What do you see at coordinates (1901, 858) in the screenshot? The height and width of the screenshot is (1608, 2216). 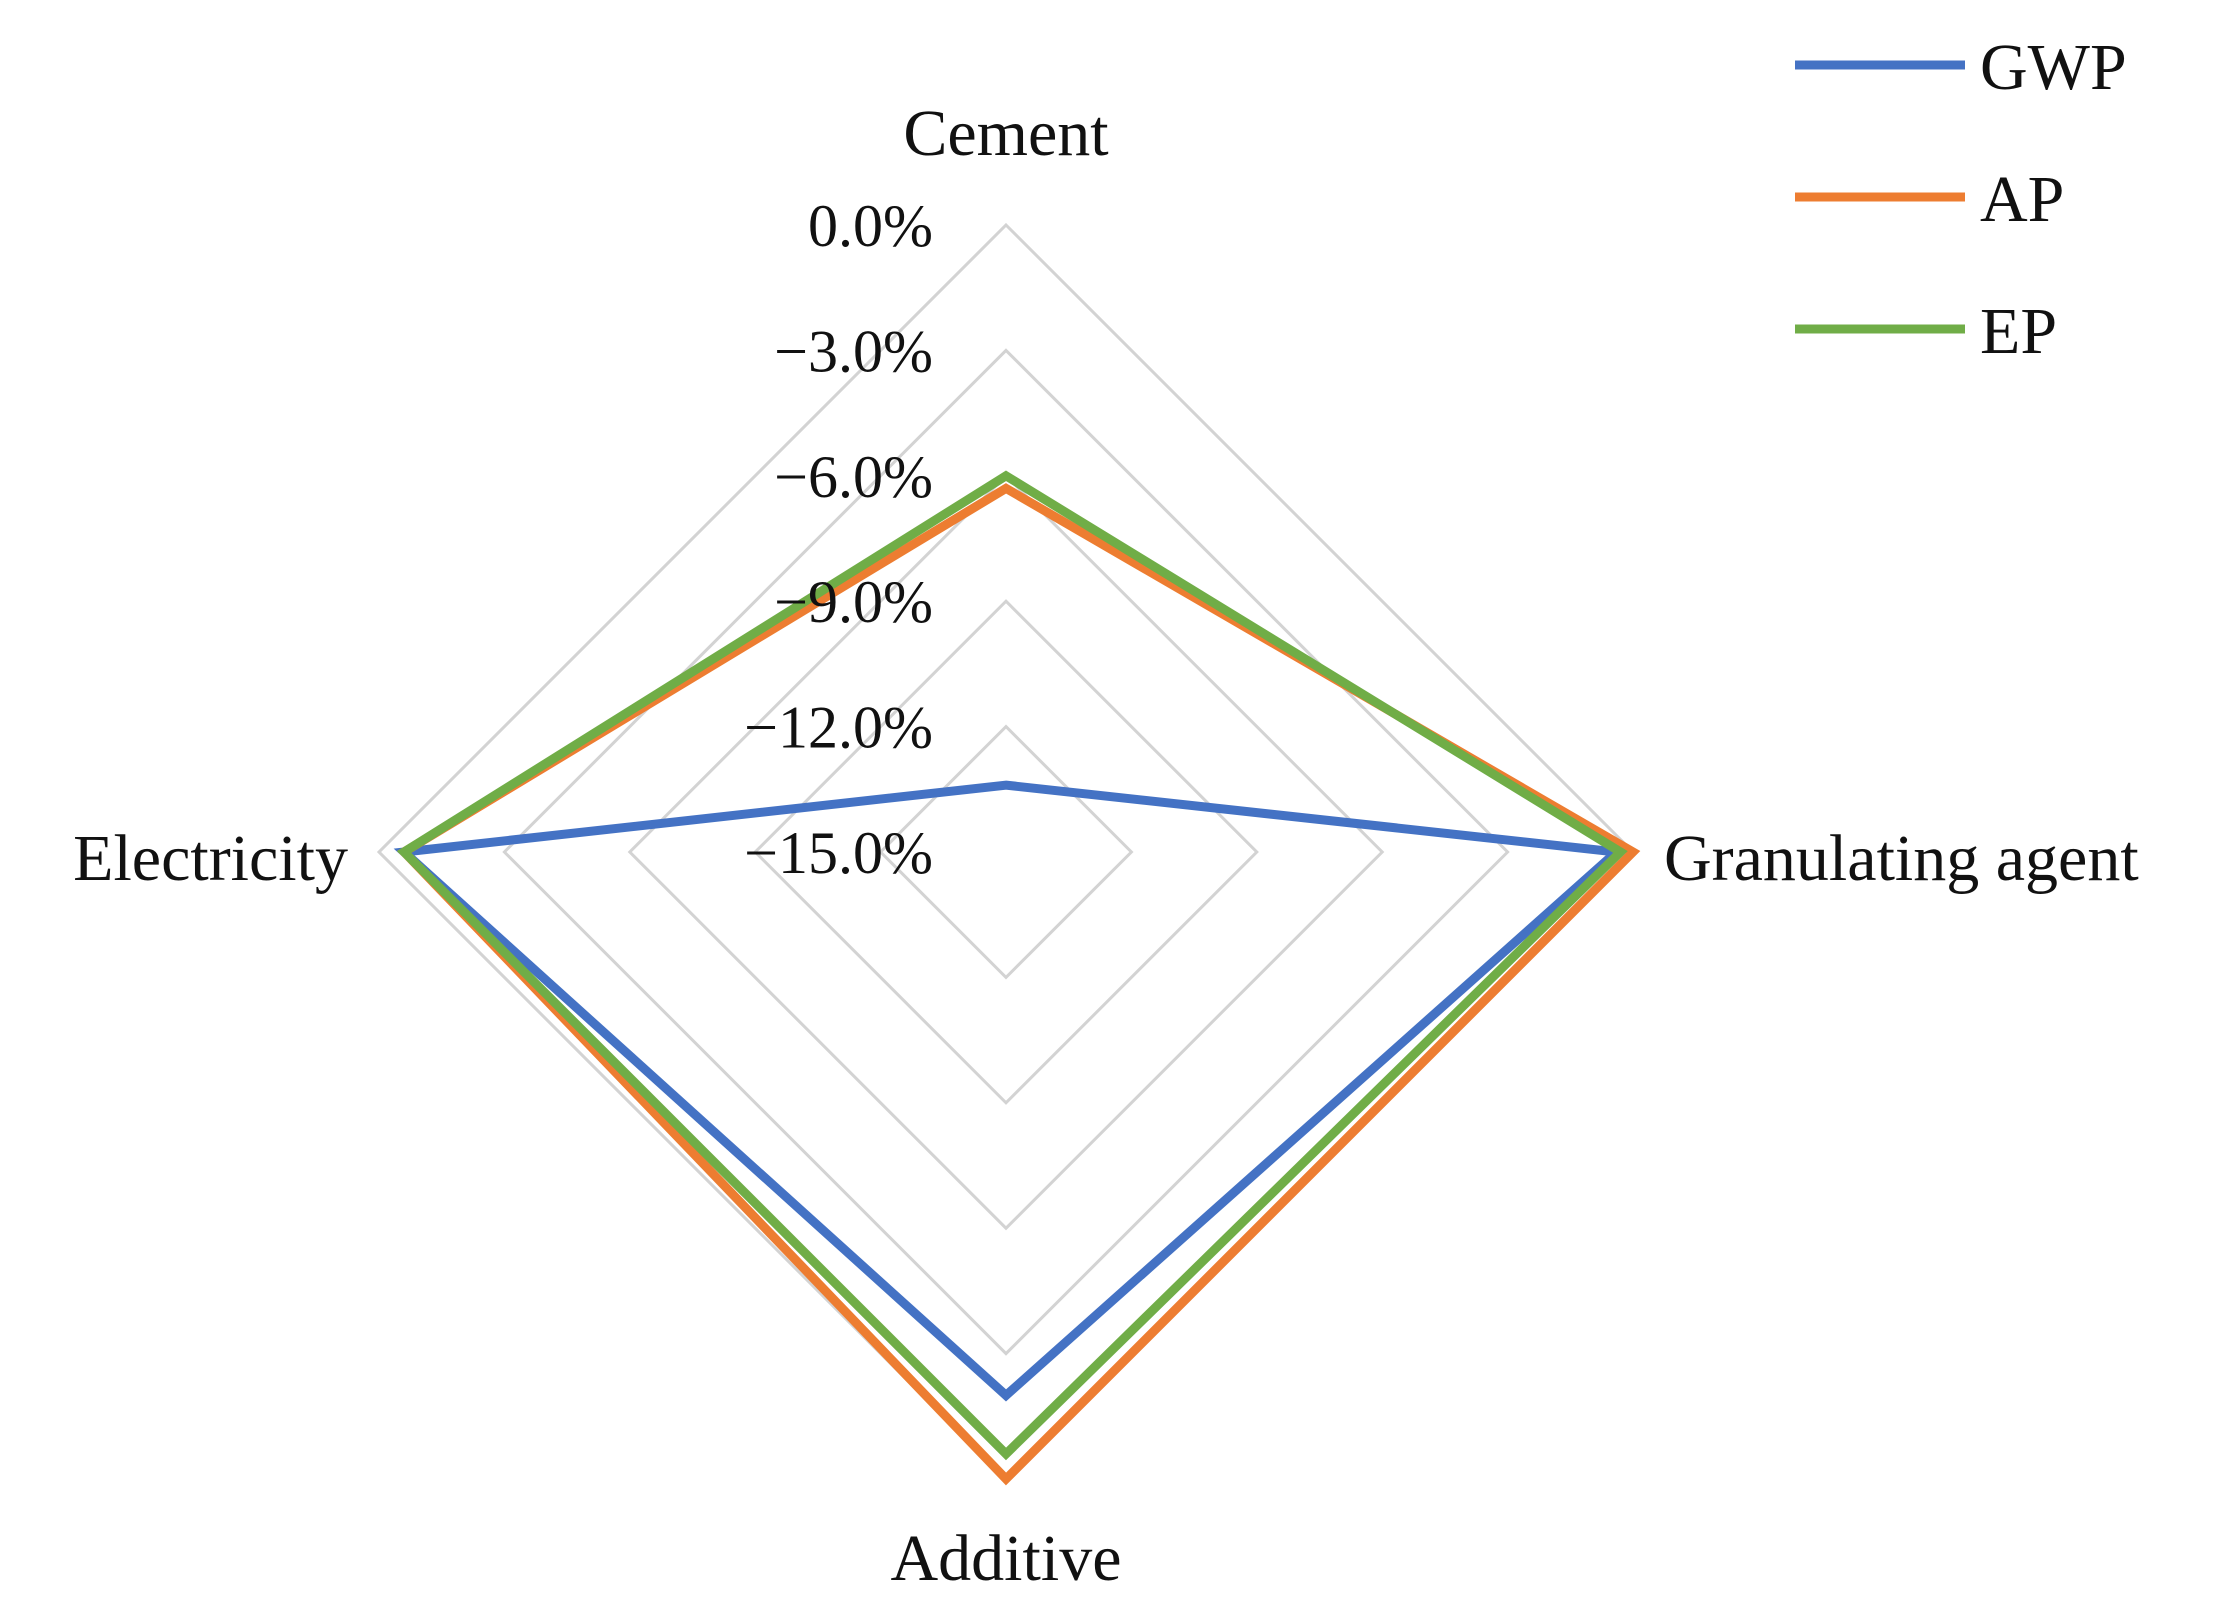 I see `axis-label-granulating-agent: Granulating agent` at bounding box center [1901, 858].